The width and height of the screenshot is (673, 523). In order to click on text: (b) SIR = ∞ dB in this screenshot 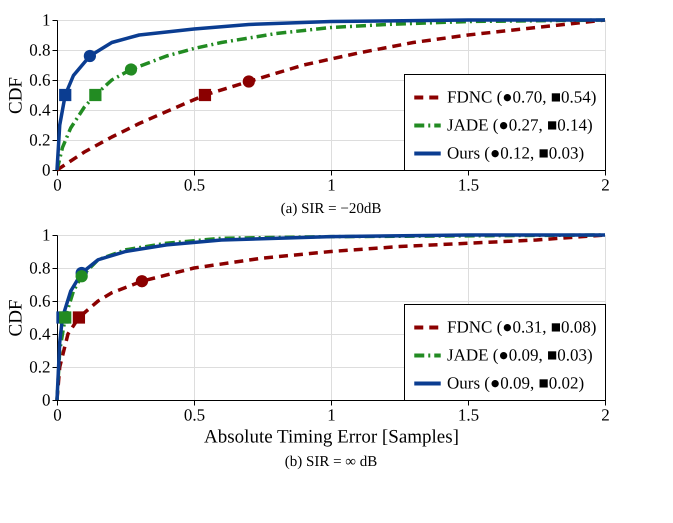, I will do `click(331, 462)`.